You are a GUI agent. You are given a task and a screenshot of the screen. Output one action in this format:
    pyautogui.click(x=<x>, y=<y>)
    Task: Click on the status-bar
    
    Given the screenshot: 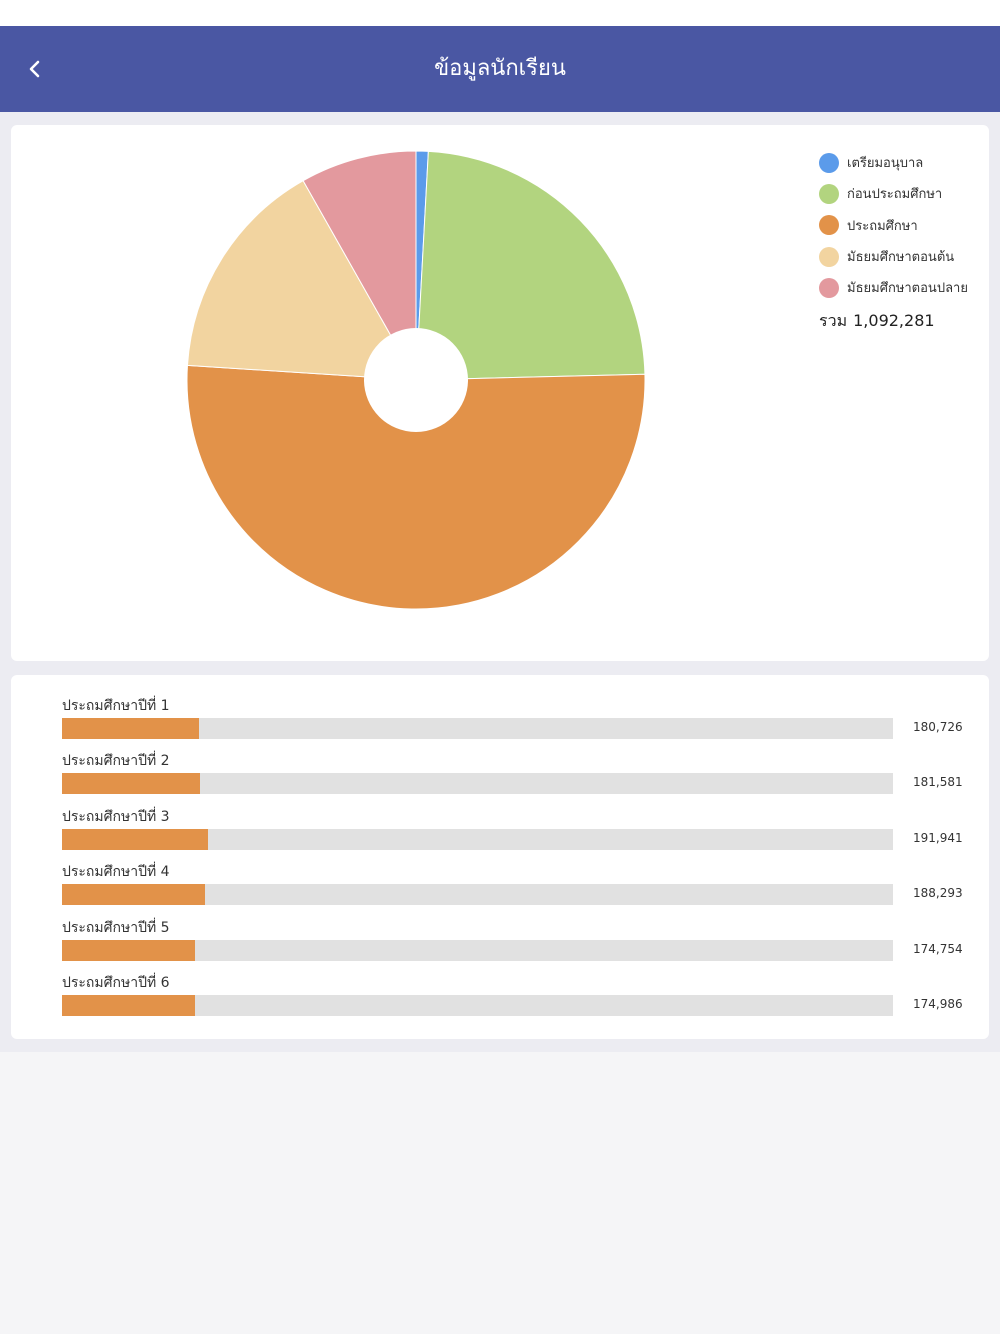 What is the action you would take?
    pyautogui.click(x=500, y=13)
    